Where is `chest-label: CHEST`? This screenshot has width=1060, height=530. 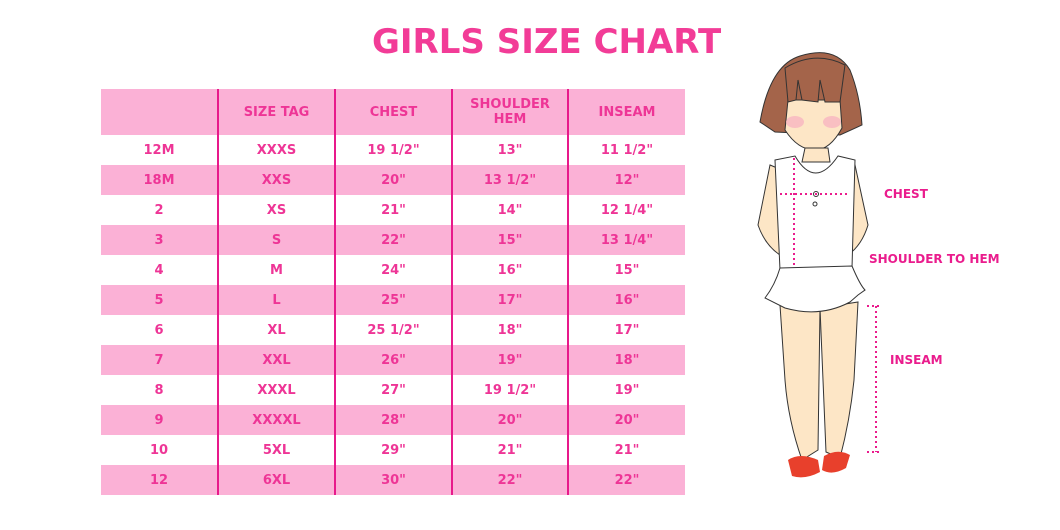
chest-label: CHEST is located at coordinates (906, 194).